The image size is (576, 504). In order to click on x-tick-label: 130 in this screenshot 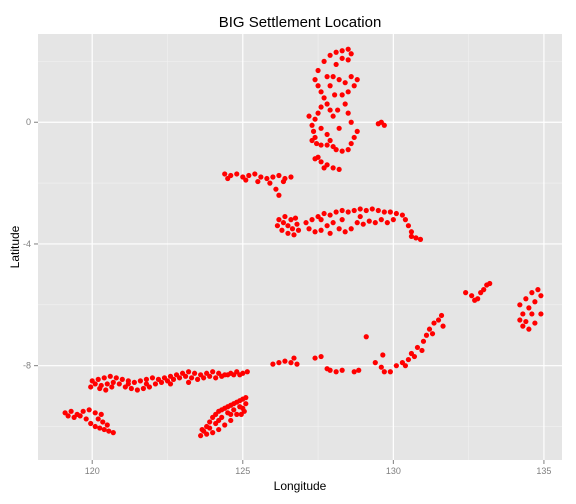, I will do `click(393, 471)`.